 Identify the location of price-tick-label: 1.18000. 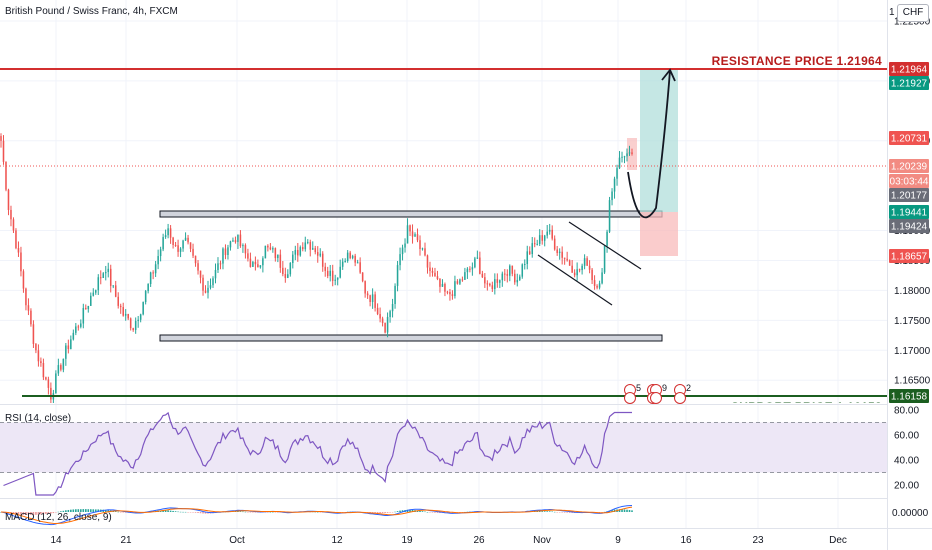
(912, 291).